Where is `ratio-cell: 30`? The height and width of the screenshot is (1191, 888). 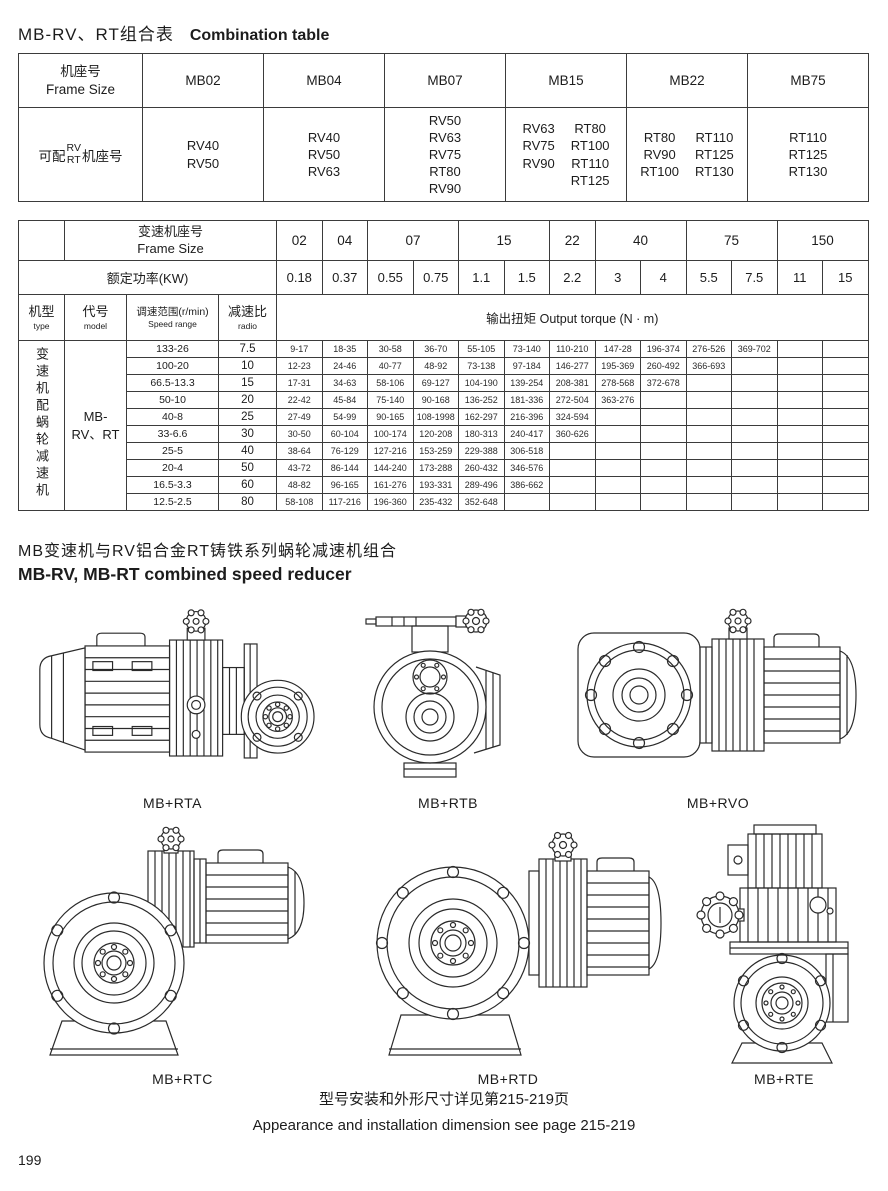 ratio-cell: 30 is located at coordinates (247, 434).